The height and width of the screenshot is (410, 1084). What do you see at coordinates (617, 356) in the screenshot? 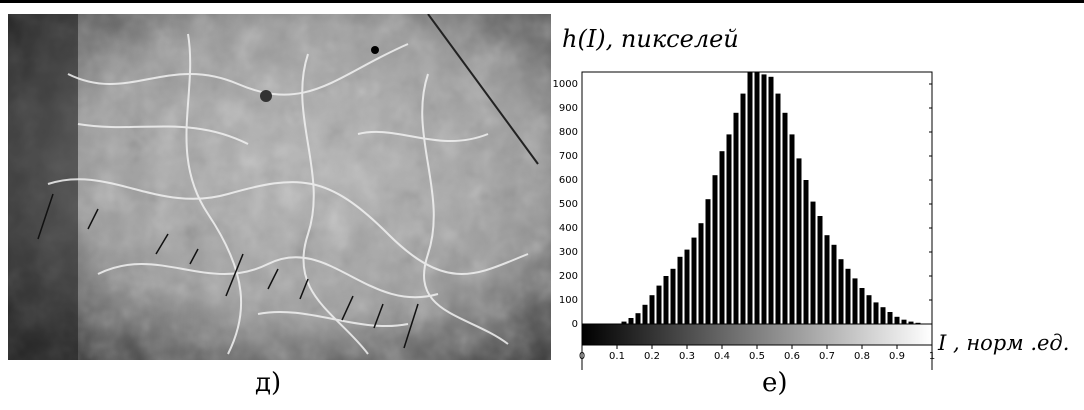
I see `x-tick-label: 0.1` at bounding box center [617, 356].